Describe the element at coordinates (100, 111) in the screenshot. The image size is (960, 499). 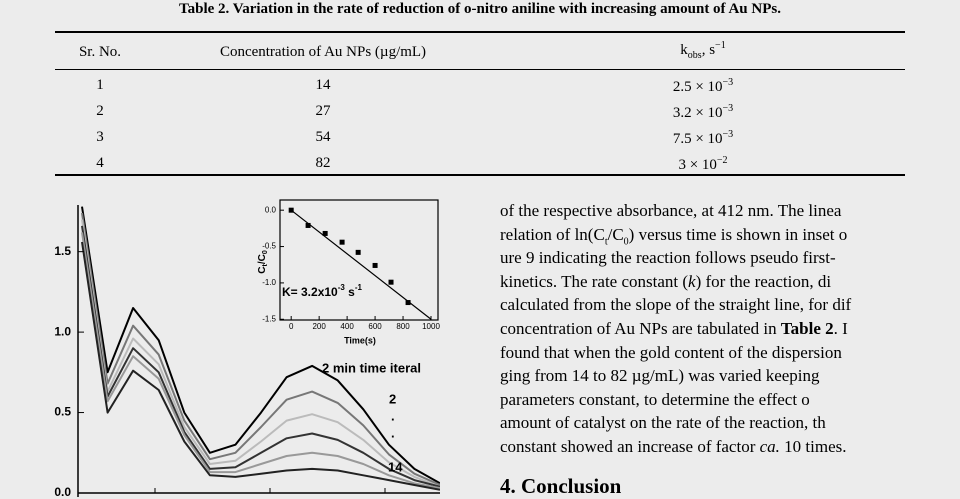
I see `table-cell: 2` at that location.